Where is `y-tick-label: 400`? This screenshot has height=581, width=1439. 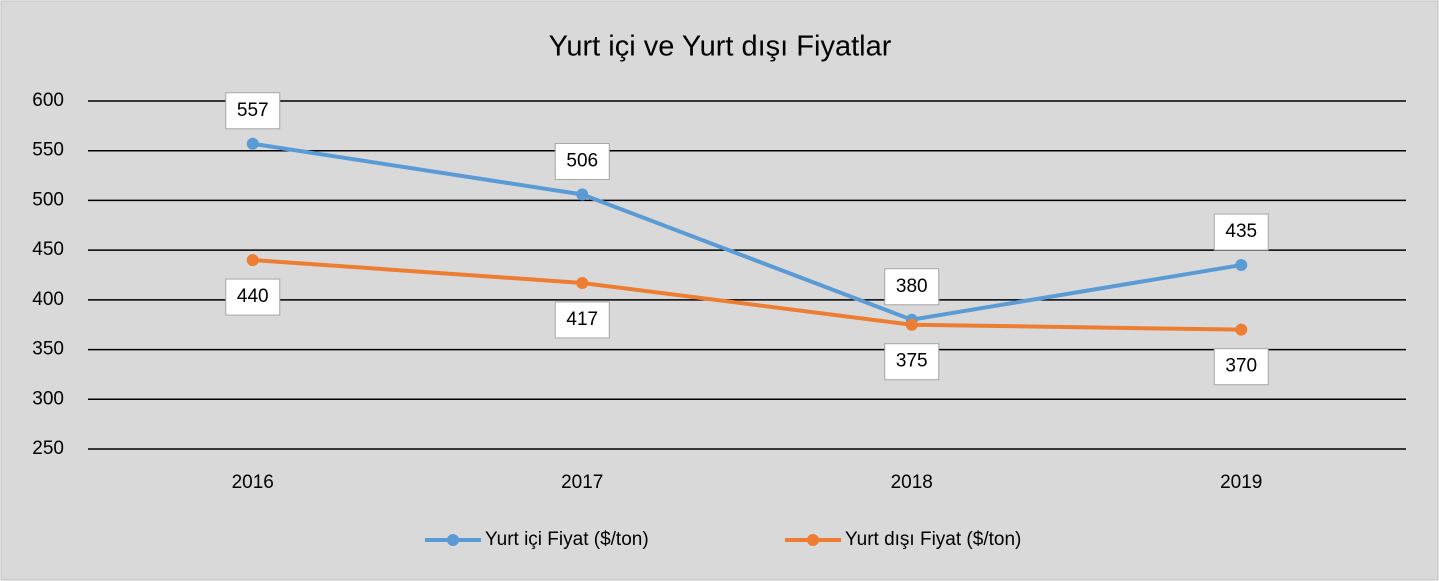 y-tick-label: 400 is located at coordinates (48, 299).